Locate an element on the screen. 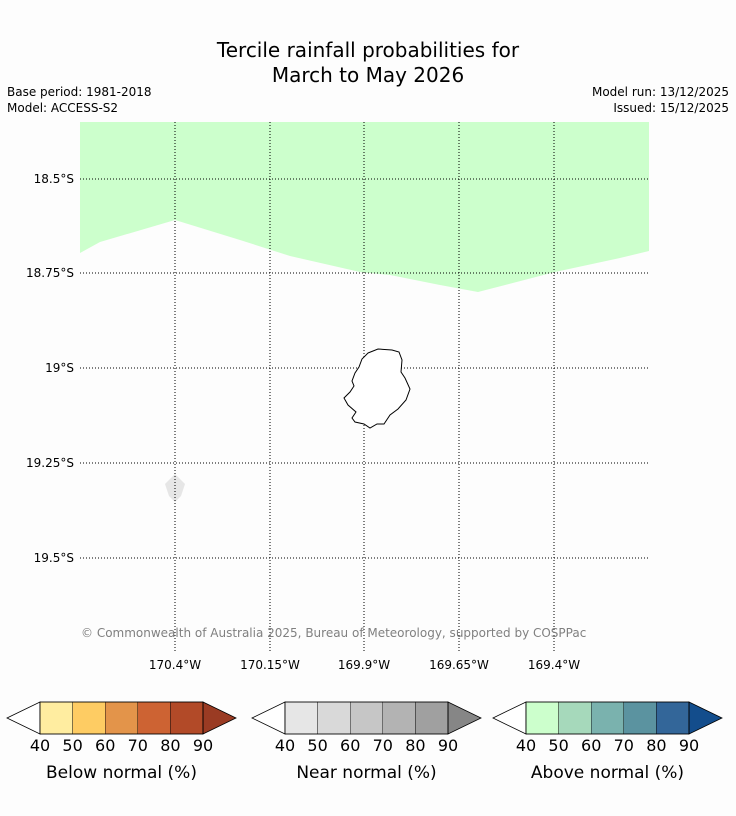  lon-label: 169.9°W is located at coordinates (364, 665).